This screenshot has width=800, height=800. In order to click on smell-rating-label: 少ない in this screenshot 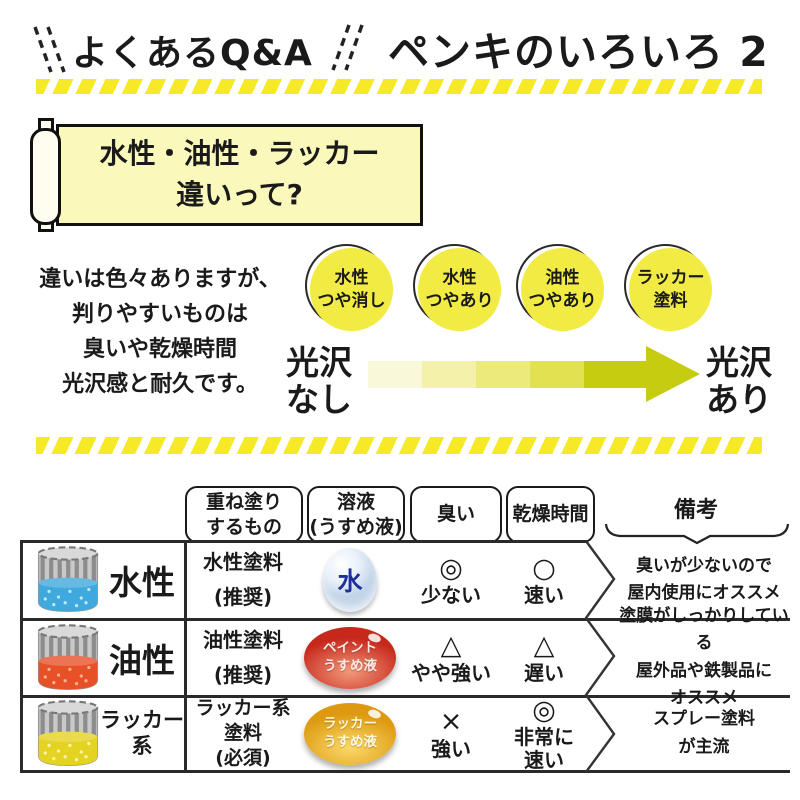, I will do `click(451, 595)`.